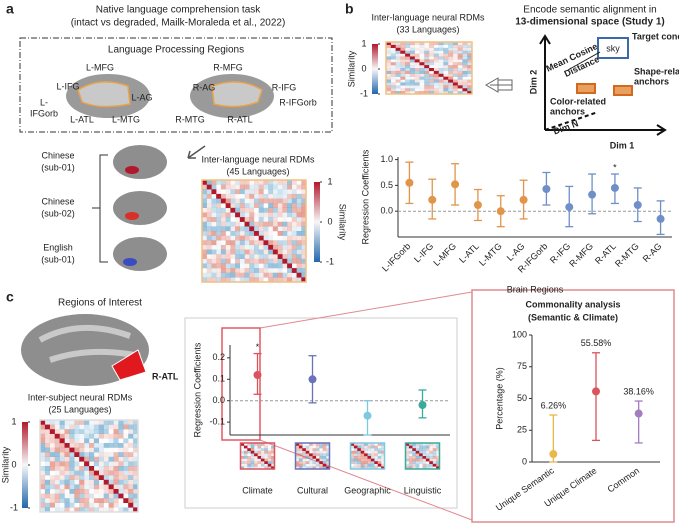 The image size is (679, 527). Describe the element at coordinates (10, 9) in the screenshot. I see `panel-label: a` at that location.